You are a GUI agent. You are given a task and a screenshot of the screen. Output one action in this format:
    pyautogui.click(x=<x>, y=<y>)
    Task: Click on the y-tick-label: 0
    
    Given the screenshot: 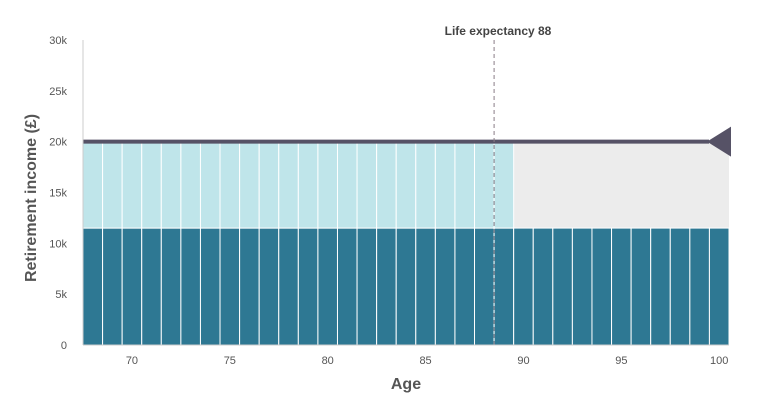 What is the action you would take?
    pyautogui.click(x=64, y=346)
    